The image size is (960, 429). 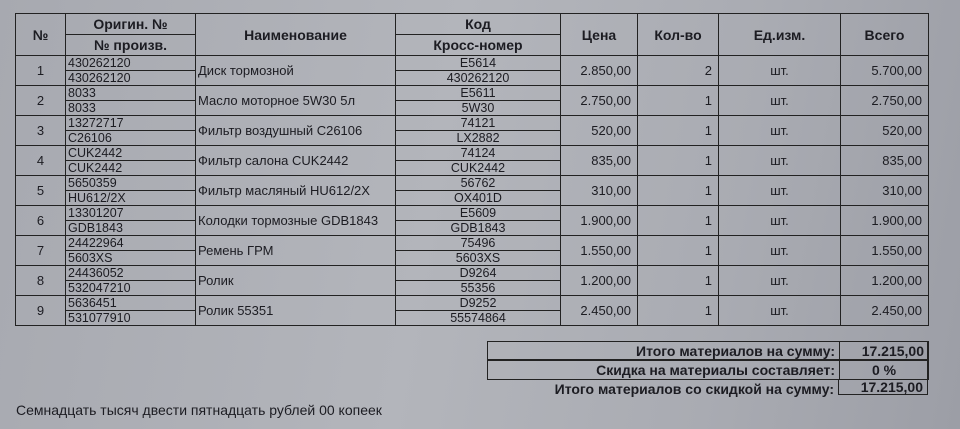 What do you see at coordinates (599, 220) in the screenshot?
I see `item-price: 1.900,00` at bounding box center [599, 220].